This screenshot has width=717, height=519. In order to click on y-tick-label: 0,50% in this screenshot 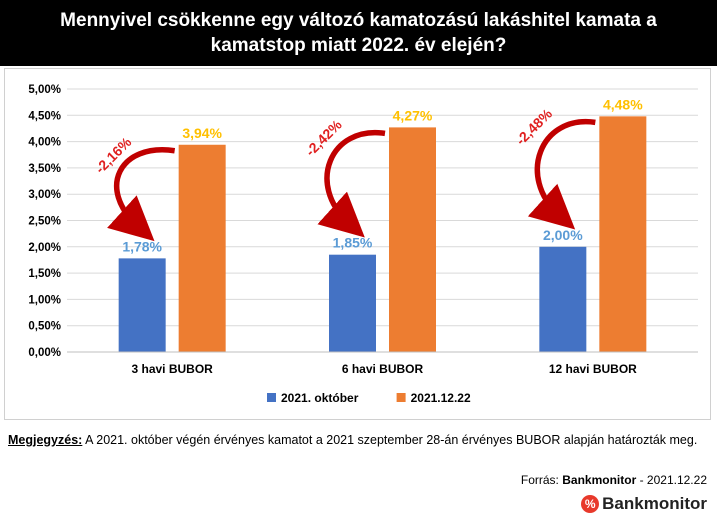, I will do `click(44, 327)`.